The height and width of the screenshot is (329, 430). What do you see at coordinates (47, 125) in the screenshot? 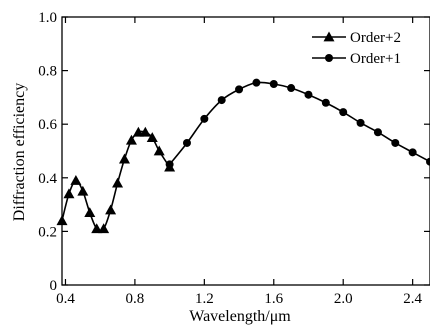
I see `y-tick-label: 0.6` at bounding box center [47, 125].